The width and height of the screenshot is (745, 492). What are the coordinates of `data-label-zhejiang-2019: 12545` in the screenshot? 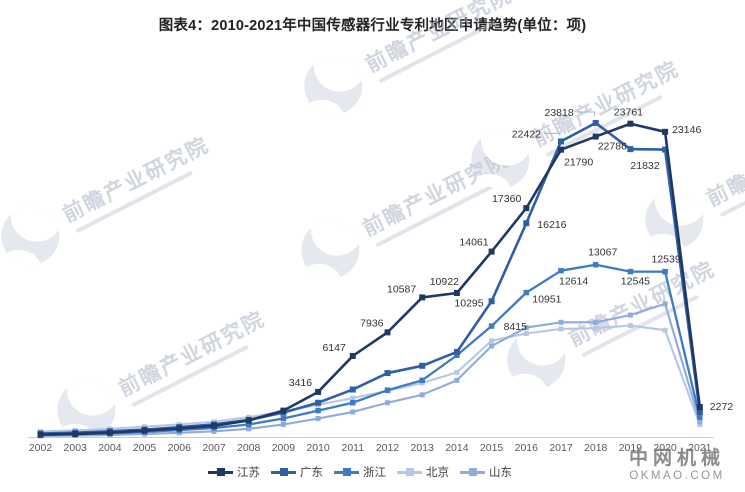 It's located at (635, 282).